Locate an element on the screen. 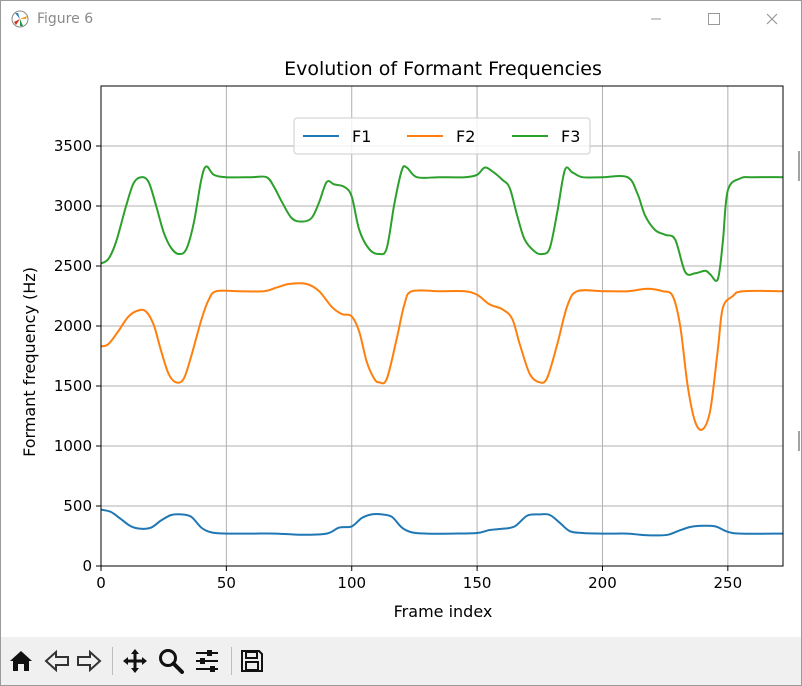 The image size is (802, 686). forward-icon is located at coordinates (89, 661).